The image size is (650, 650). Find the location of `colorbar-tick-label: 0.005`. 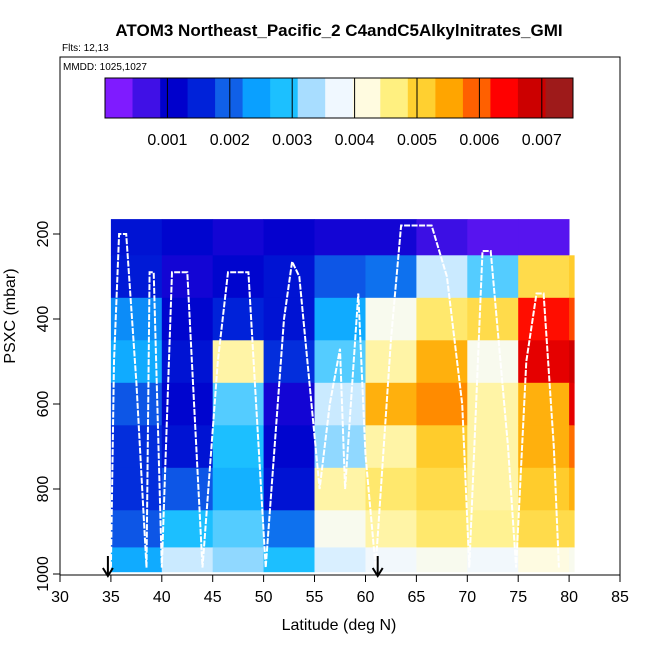

colorbar-tick-label: 0.005 is located at coordinates (417, 140).